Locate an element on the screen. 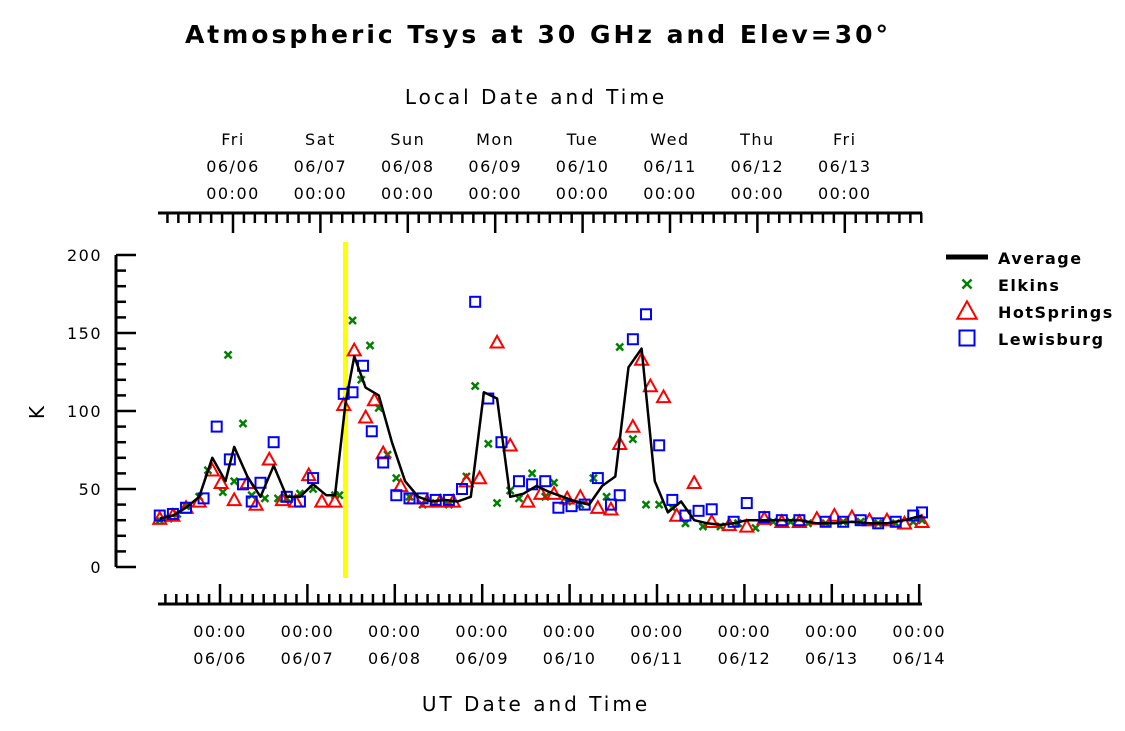 This screenshot has height=731, width=1125. legend-label: HotSprings is located at coordinates (1056, 312).